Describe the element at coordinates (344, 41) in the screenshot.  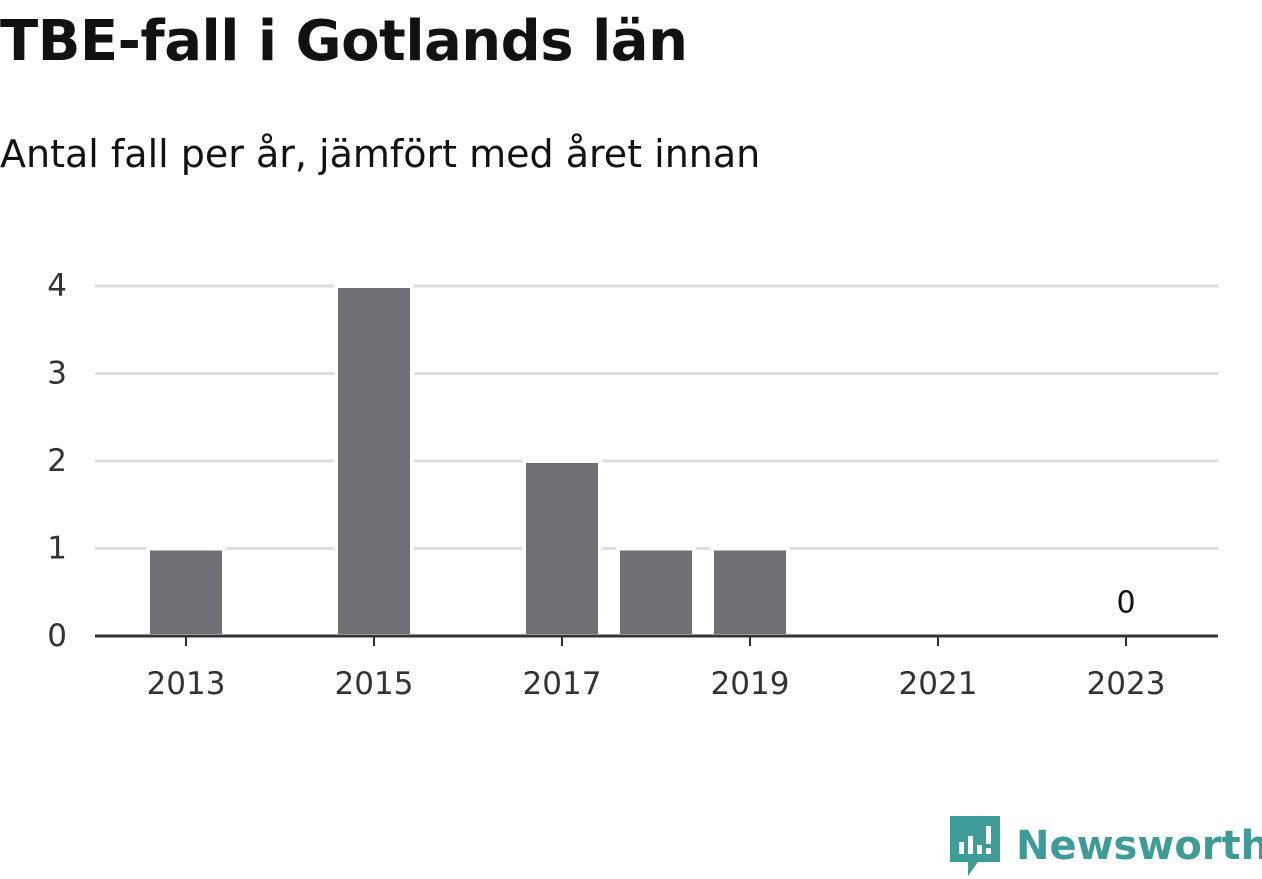
I see `chart-title: TBE-fall i Gotlands län` at that location.